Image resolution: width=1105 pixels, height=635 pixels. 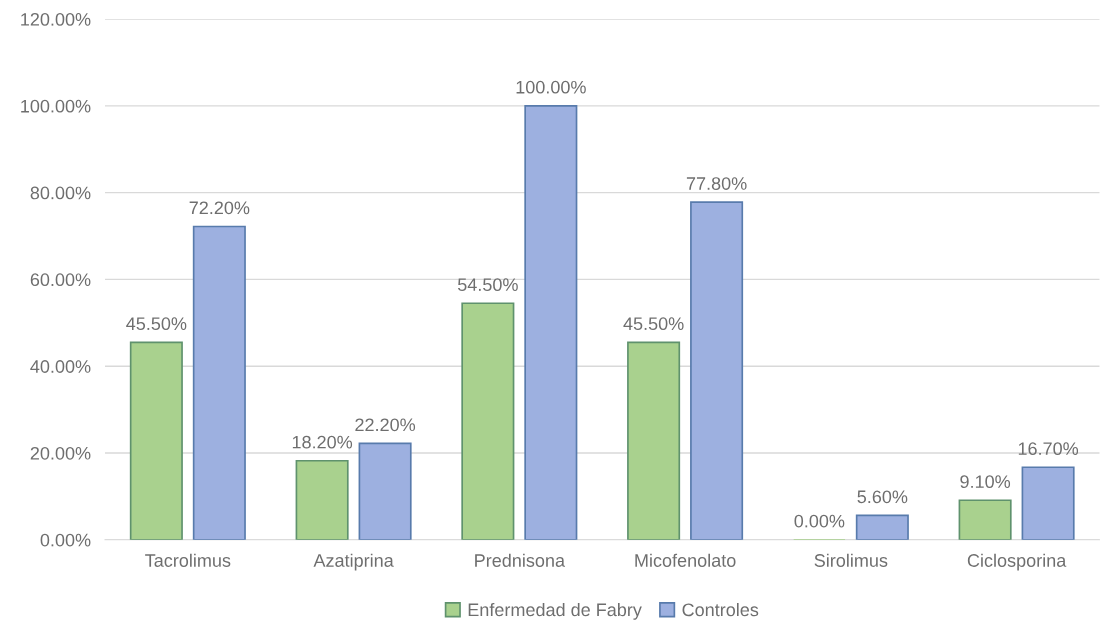 What do you see at coordinates (819, 521) in the screenshot?
I see `data-label: 0.00%` at bounding box center [819, 521].